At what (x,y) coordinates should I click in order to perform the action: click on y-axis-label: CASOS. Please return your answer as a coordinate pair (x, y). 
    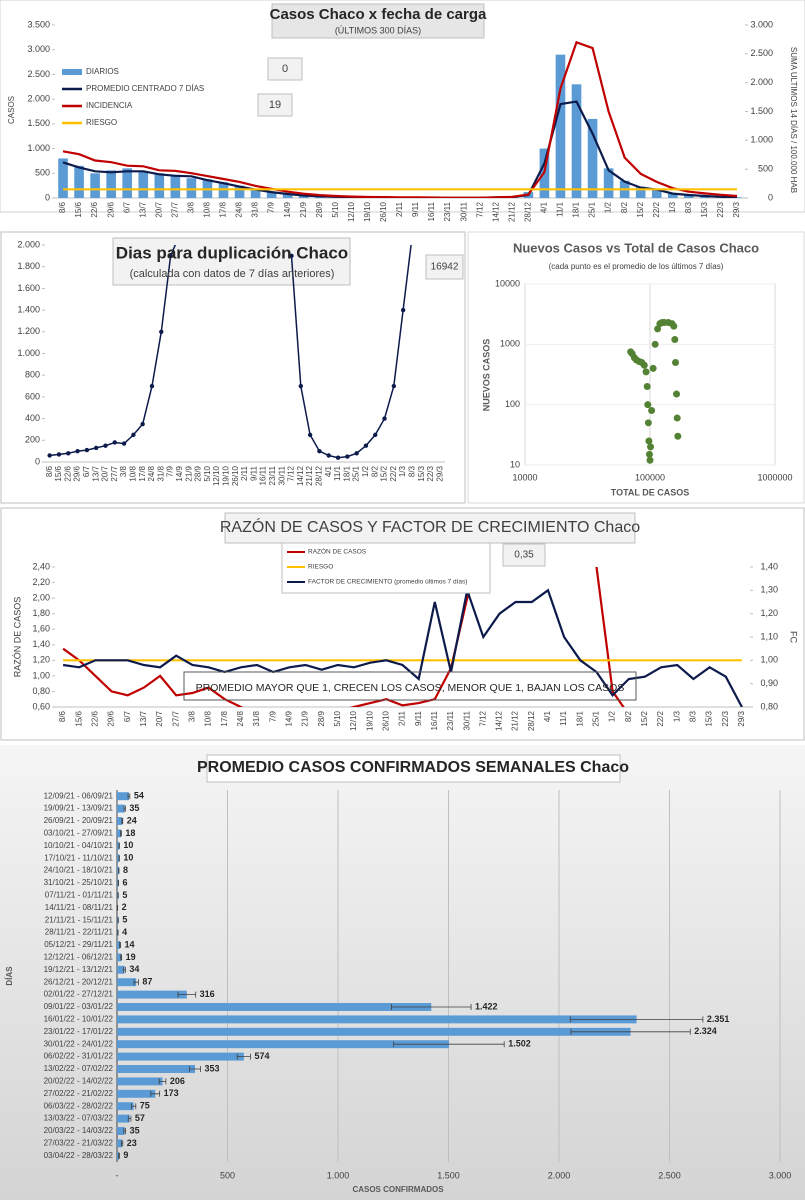
    Looking at the image, I should click on (11, 110).